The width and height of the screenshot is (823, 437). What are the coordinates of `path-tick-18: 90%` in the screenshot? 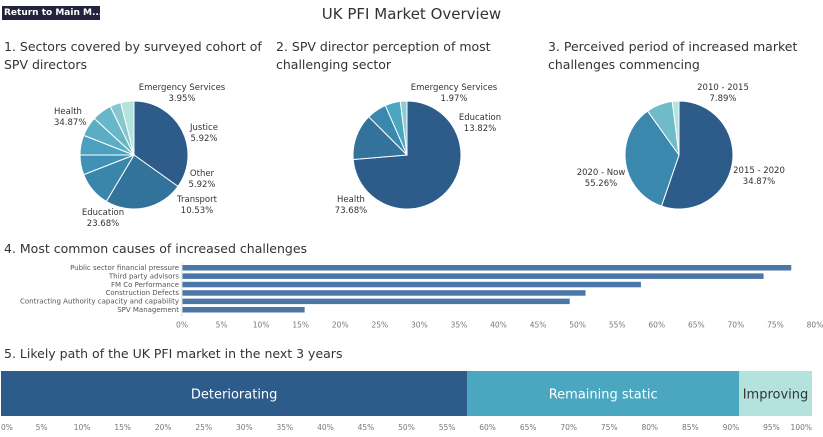 It's located at (731, 427).